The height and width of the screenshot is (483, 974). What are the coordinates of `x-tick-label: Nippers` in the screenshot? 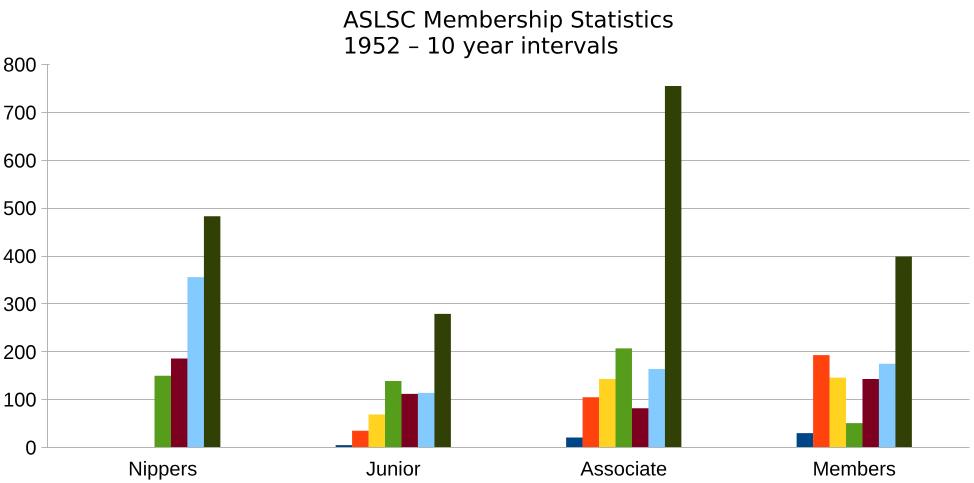 It's located at (163, 469).